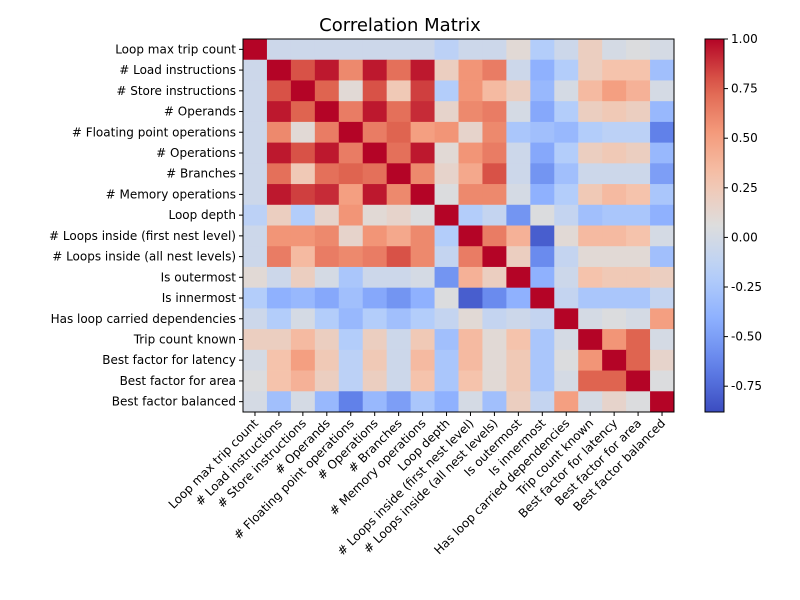  What do you see at coordinates (174, 402) in the screenshot?
I see `row-label: Best factor balanced` at bounding box center [174, 402].